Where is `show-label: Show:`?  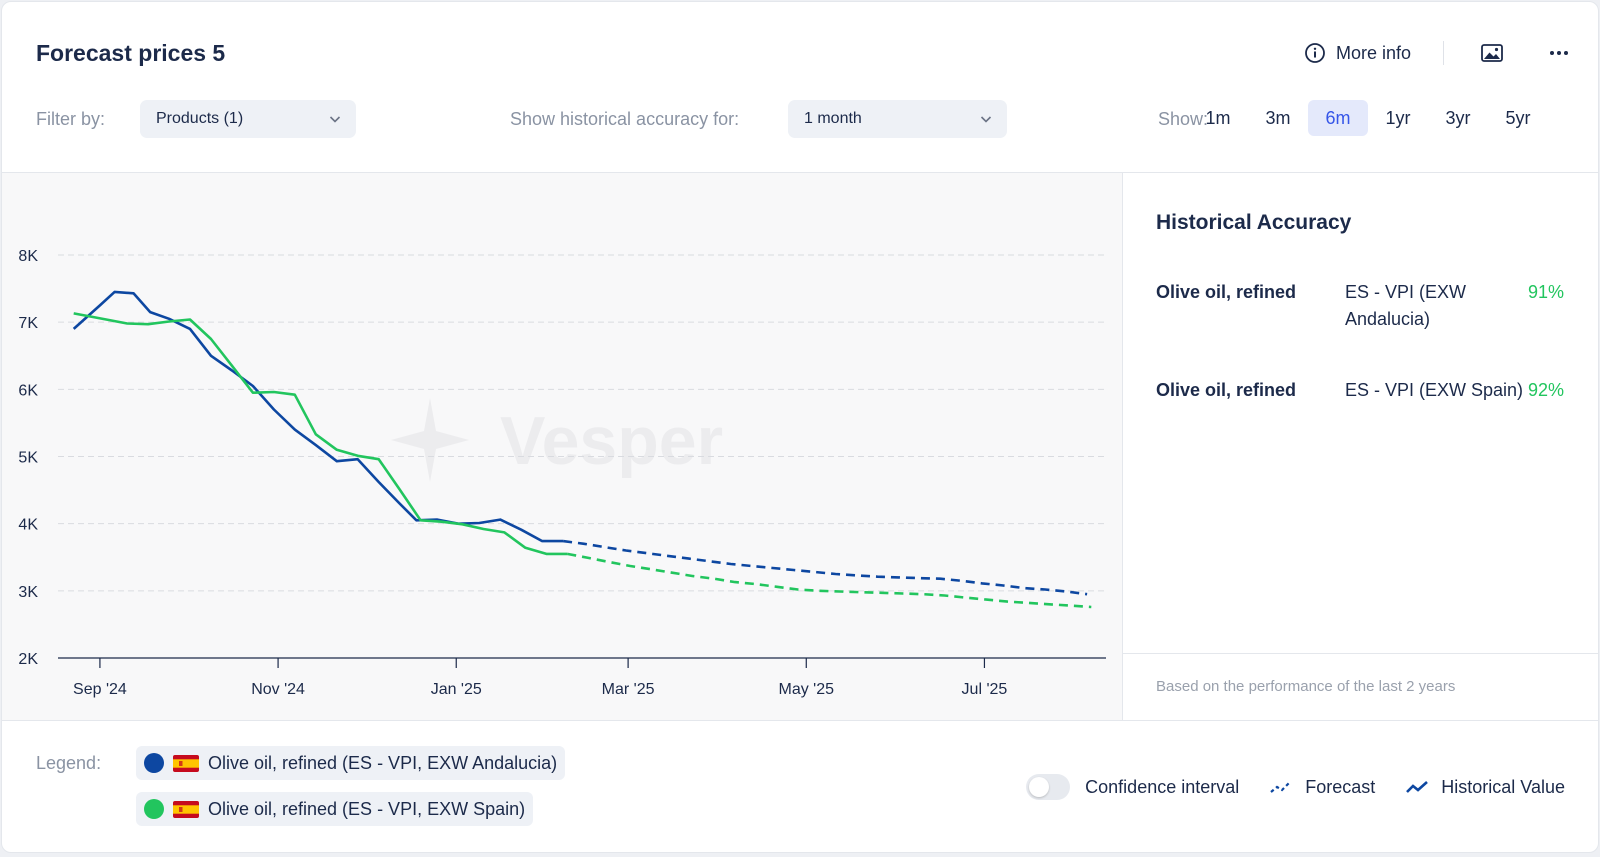
show-label: Show: is located at coordinates (1183, 119).